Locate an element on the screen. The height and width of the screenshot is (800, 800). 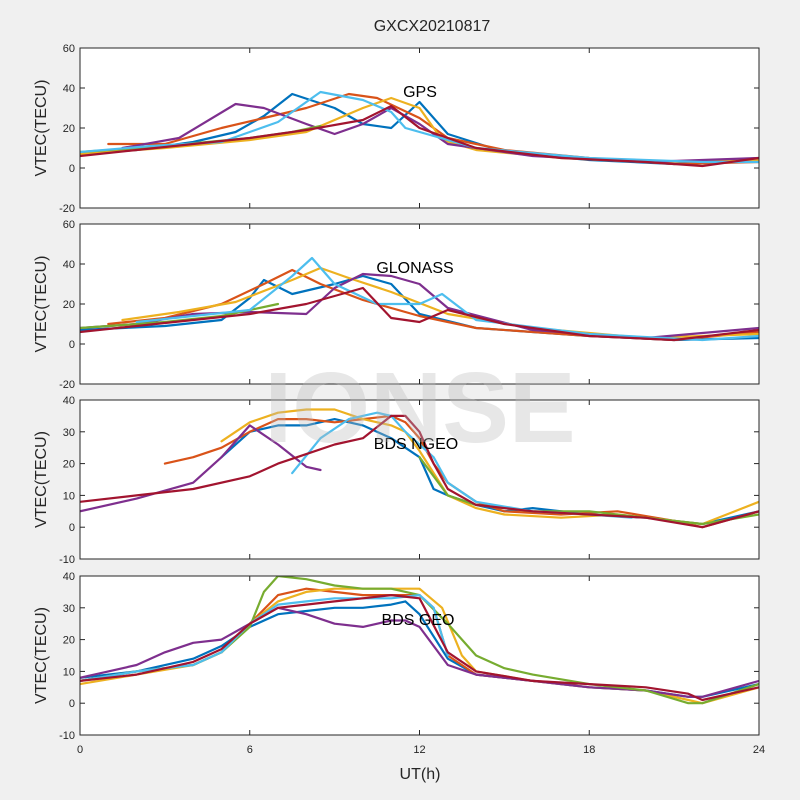
x-tick-label: 12 is located at coordinates (419, 750).